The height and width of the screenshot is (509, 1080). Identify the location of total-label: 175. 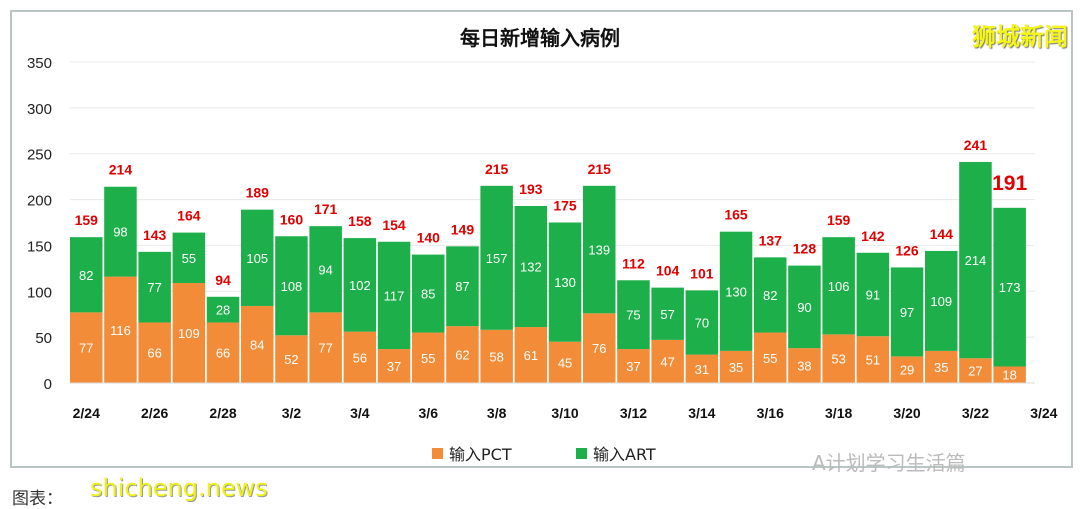
(565, 206).